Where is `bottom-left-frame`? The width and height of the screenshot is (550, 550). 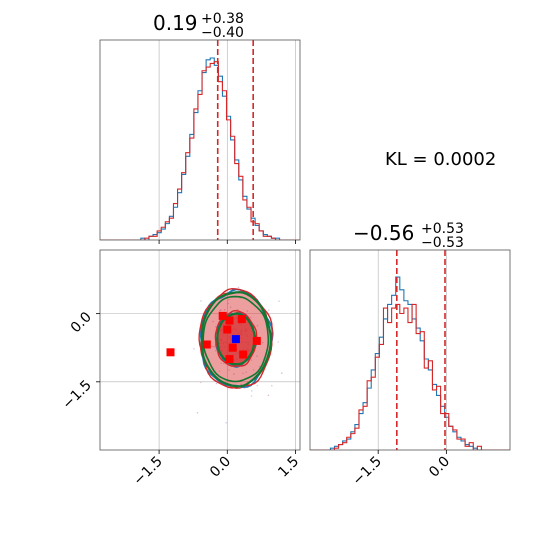 bottom-left-frame is located at coordinates (200, 350).